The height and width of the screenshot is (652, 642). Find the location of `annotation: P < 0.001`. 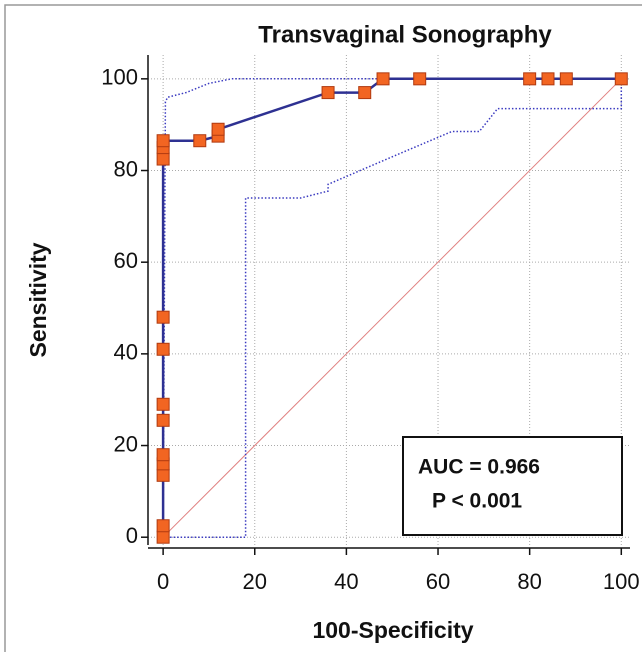

annotation: P < 0.001 is located at coordinates (477, 501).